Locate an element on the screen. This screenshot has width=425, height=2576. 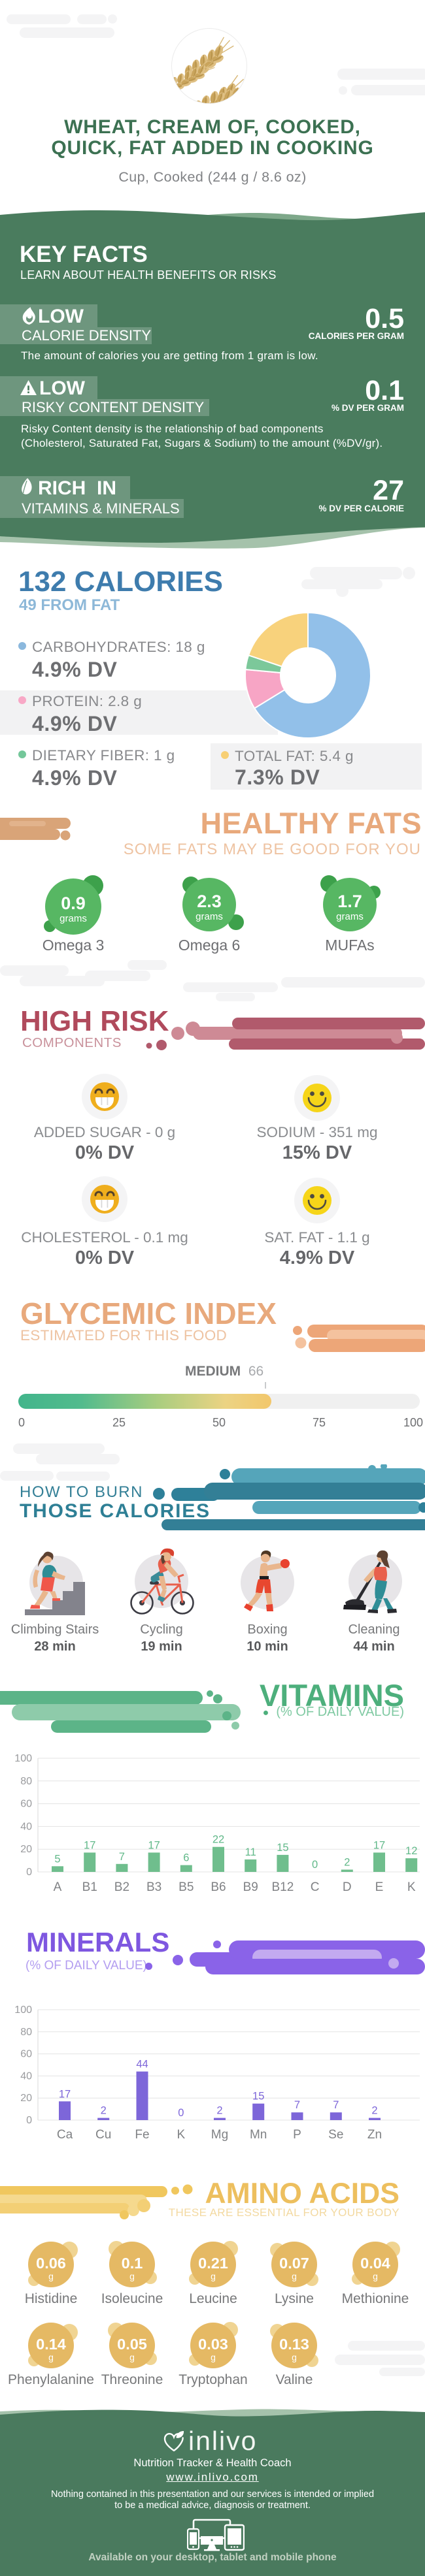
svg-text: 12 is located at coordinates (411, 1851).